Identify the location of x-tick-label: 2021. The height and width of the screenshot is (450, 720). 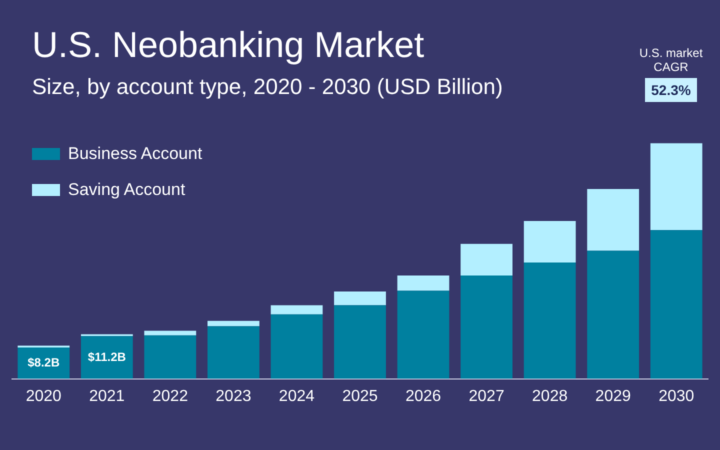
(107, 396).